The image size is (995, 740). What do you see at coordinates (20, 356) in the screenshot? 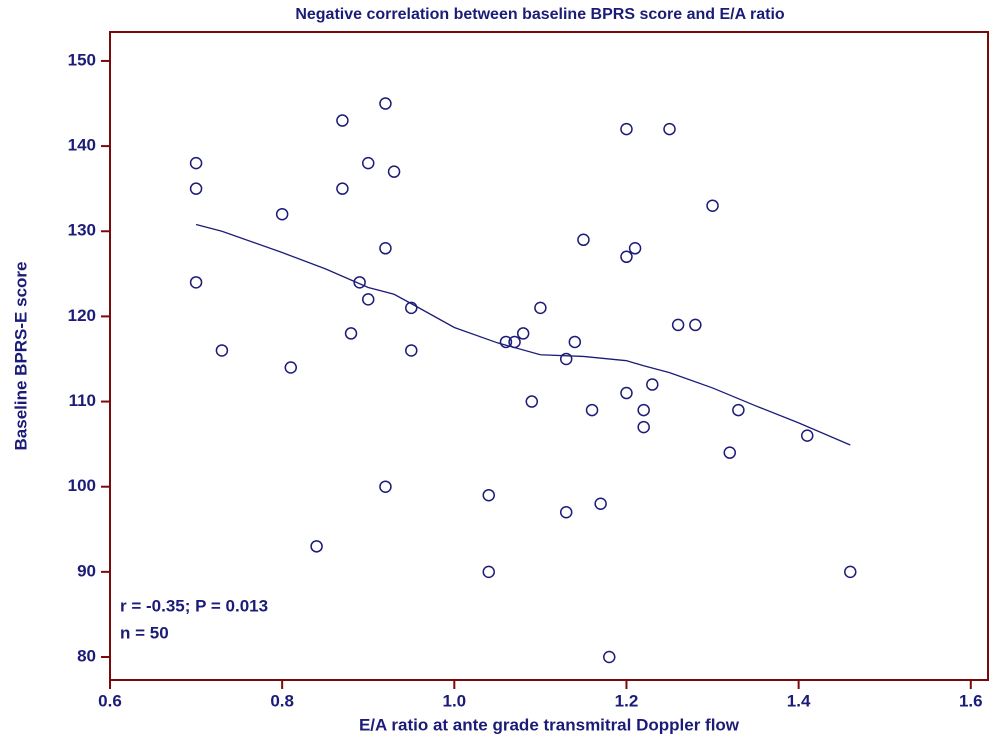
I see `y-axis-label: Baseline BPRS-E score` at bounding box center [20, 356].